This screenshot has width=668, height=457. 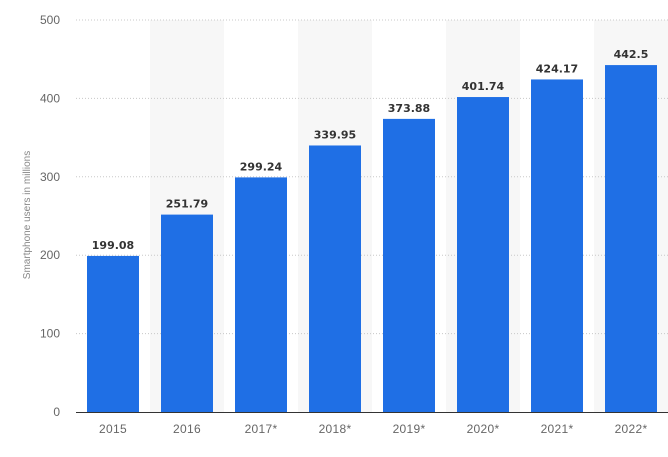 I want to click on x-tick-label: 2022*, so click(x=631, y=429).